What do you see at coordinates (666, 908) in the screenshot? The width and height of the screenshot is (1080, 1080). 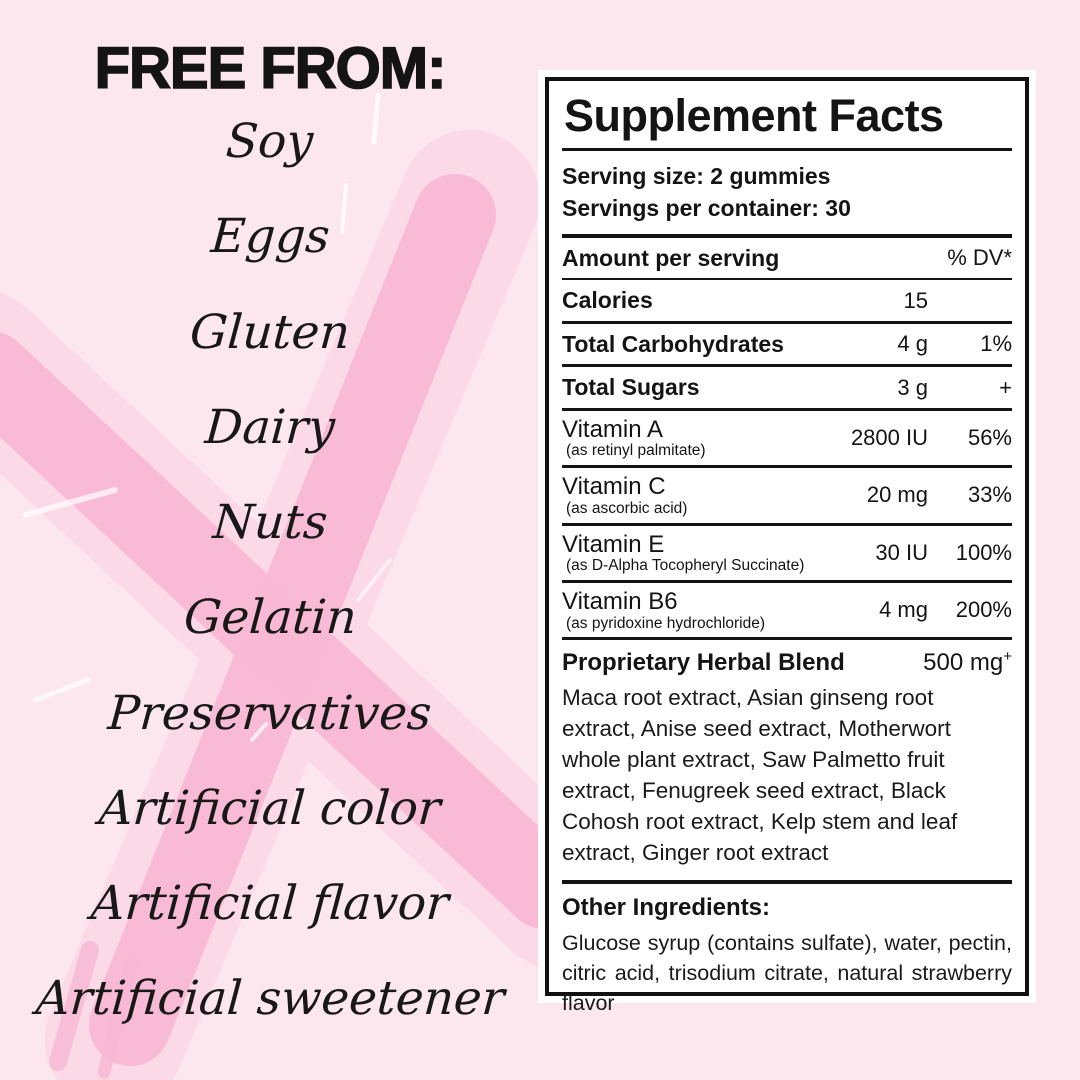 I see `other-ingredients-heading: Other Ingredients:` at bounding box center [666, 908].